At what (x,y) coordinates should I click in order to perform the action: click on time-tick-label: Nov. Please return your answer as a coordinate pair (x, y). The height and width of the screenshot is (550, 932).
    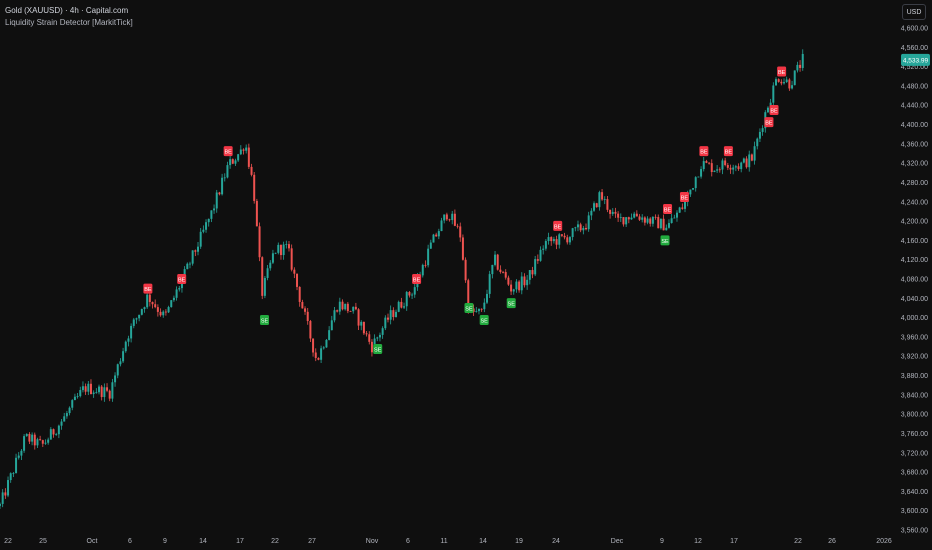
    Looking at the image, I should click on (372, 541).